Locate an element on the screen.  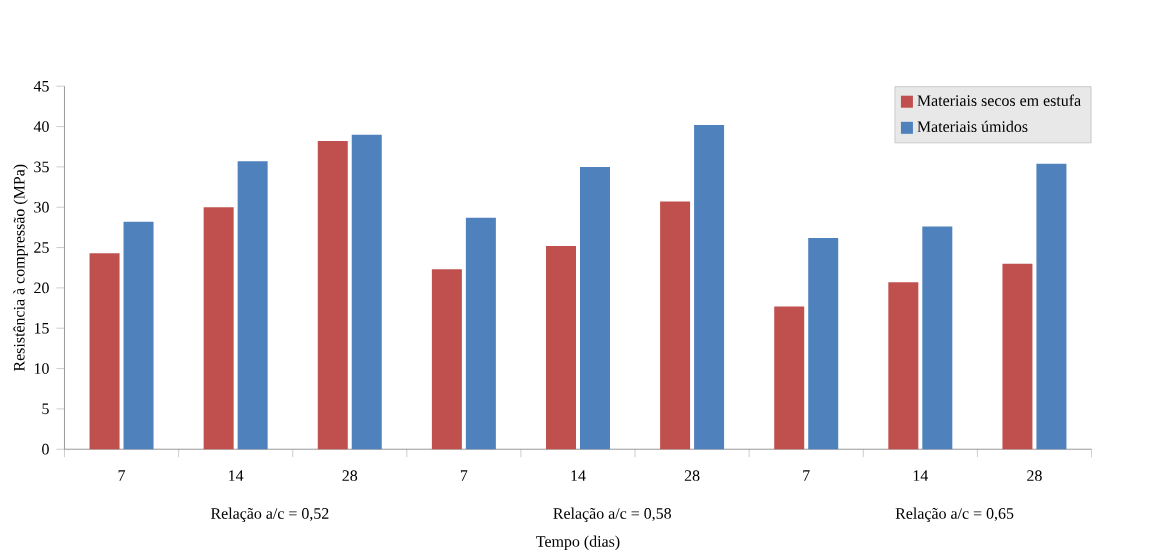
y-tick-label: 5 is located at coordinates (45, 409).